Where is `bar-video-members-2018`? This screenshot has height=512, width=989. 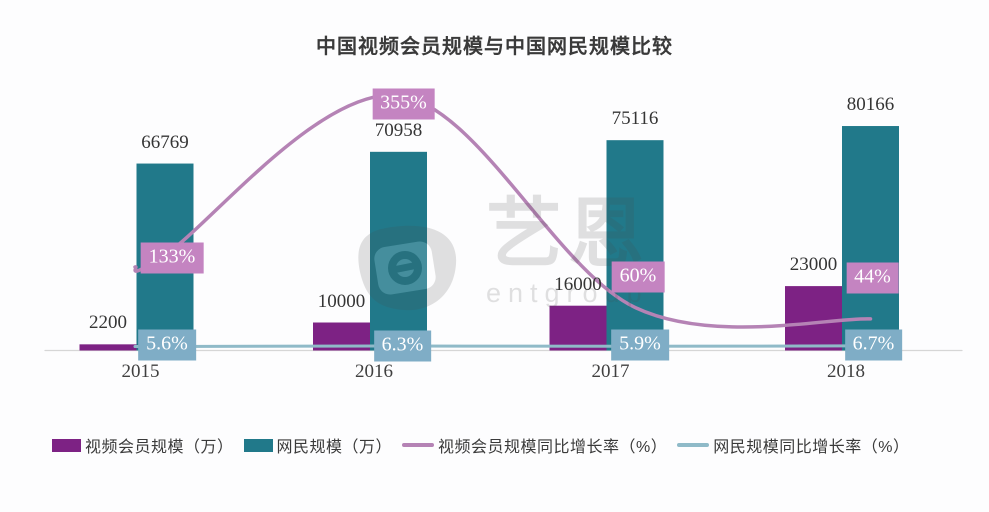
bar-video-members-2018 is located at coordinates (813, 318).